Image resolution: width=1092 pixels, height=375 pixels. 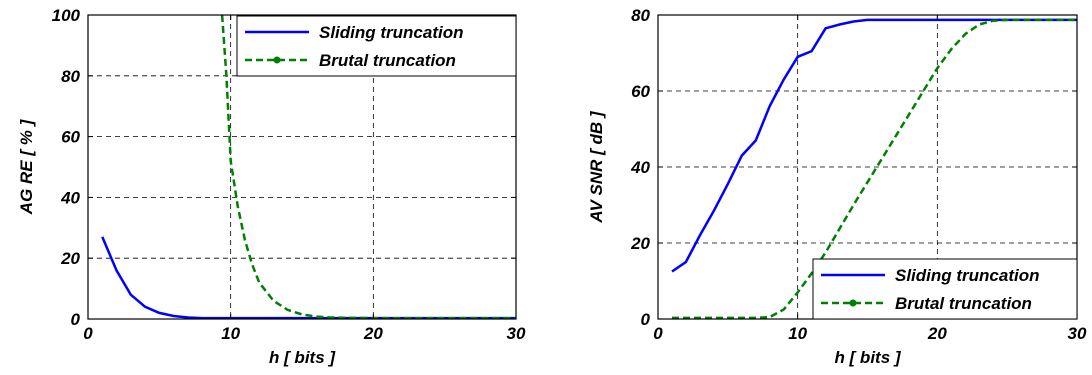 I want to click on y-axis-label: AV SNR [ dB ], so click(x=596, y=166).